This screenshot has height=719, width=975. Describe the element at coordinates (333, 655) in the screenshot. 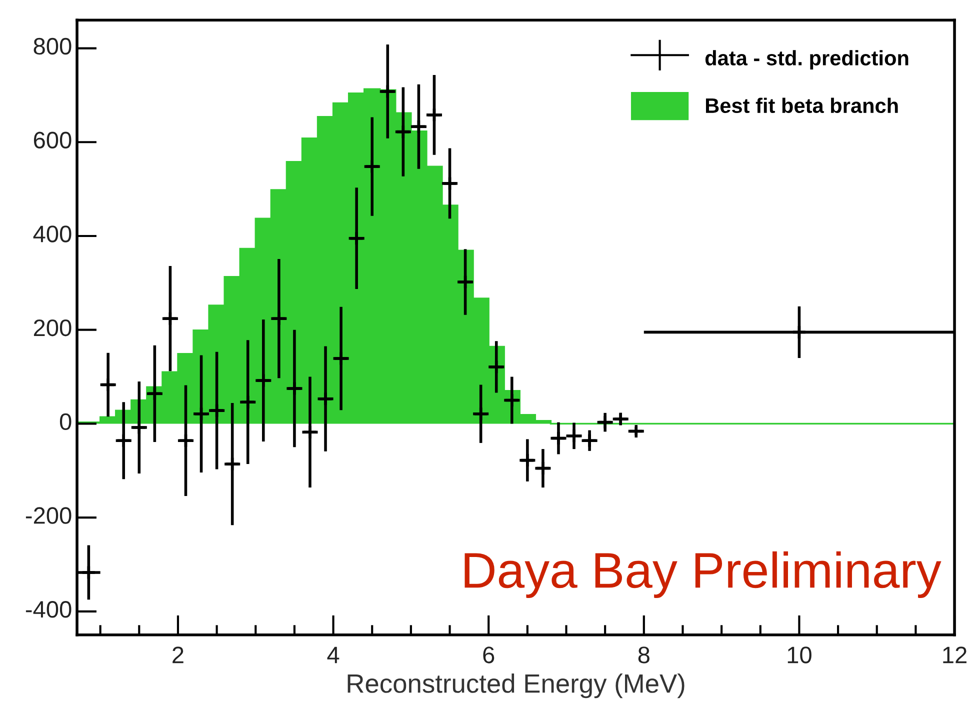

I see `x-tick-label: 4` at that location.